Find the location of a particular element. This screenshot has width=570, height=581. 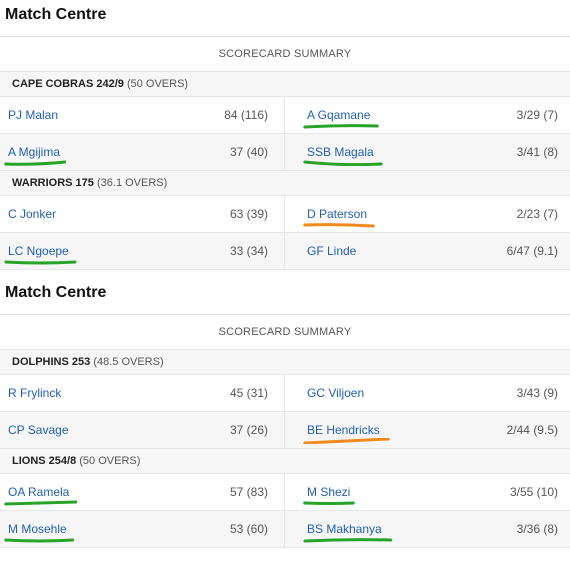

bowler-link: GF Linde is located at coordinates (332, 251).